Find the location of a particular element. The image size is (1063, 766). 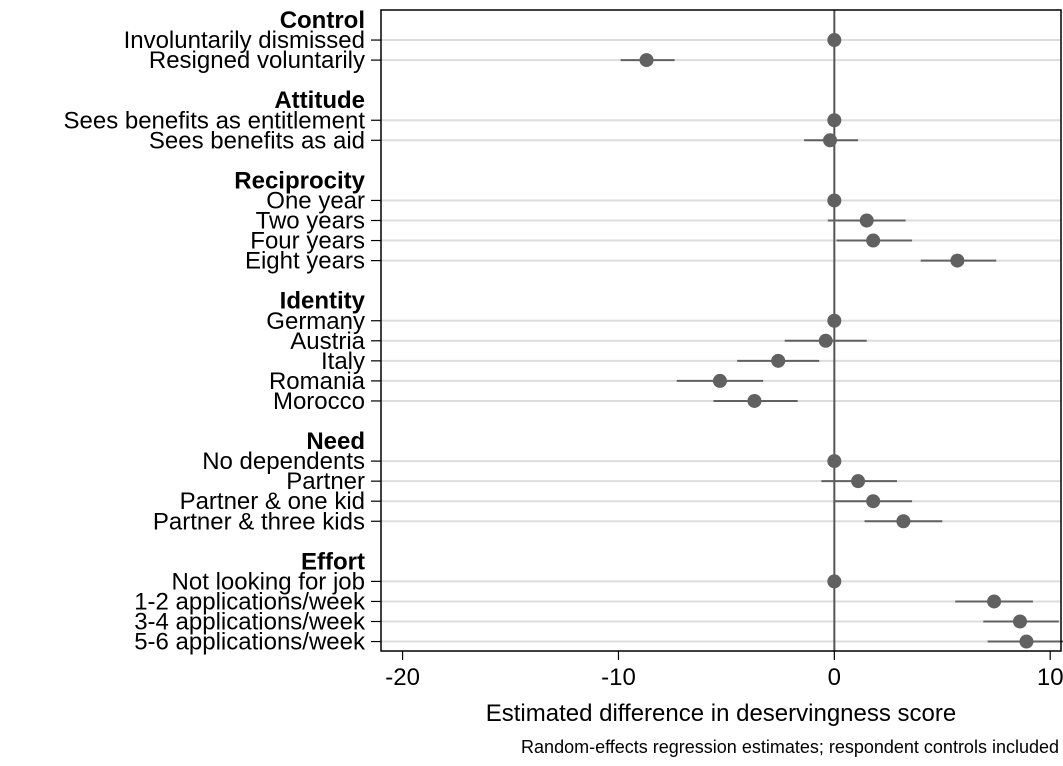

row-label: 1-2 applications/week is located at coordinates (250, 601).